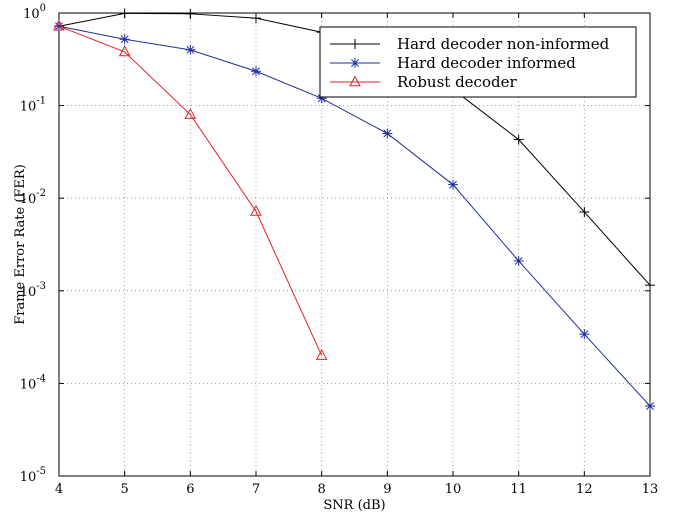 This screenshot has height=516, width=677. Describe the element at coordinates (650, 489) in the screenshot. I see `x-tick-label: 13` at that location.